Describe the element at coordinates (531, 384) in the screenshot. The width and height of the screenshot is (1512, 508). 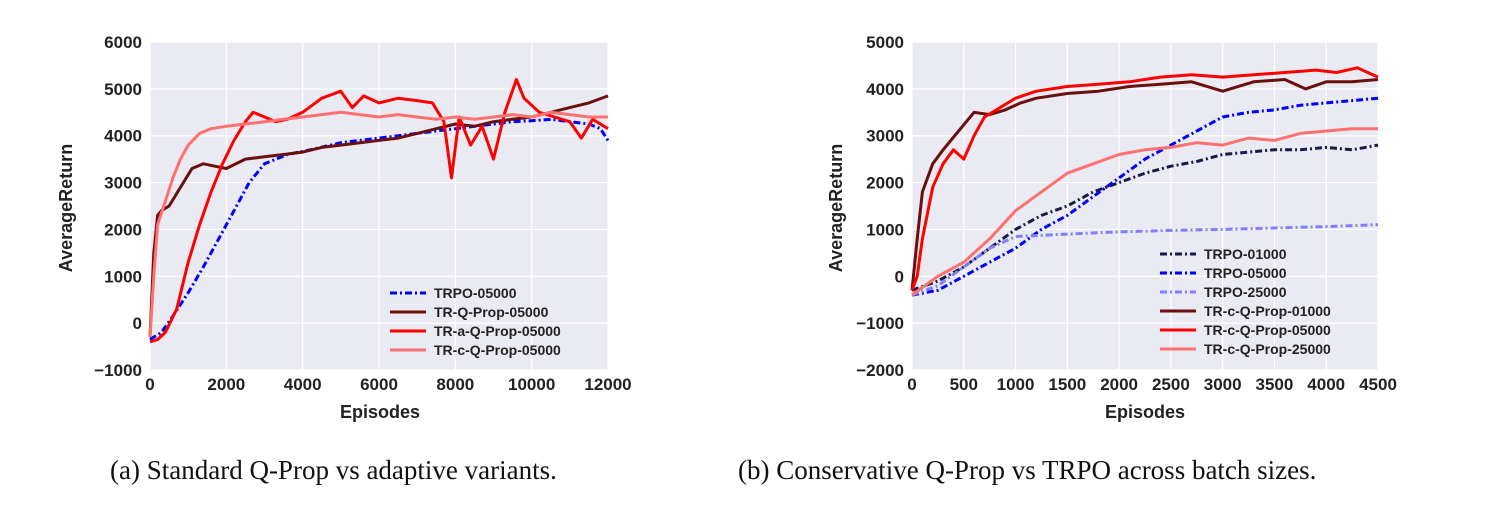
I see `x-tick-label: 10000` at that location.